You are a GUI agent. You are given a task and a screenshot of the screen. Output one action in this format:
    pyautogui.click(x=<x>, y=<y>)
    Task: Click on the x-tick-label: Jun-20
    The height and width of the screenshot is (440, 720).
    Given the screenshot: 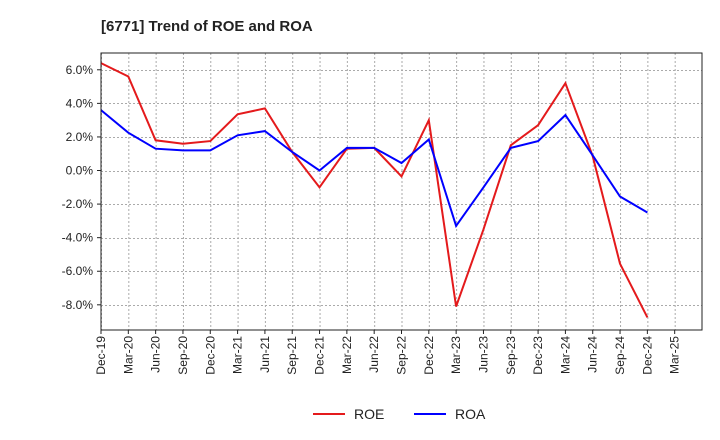 What is the action you would take?
    pyautogui.click(x=156, y=354)
    